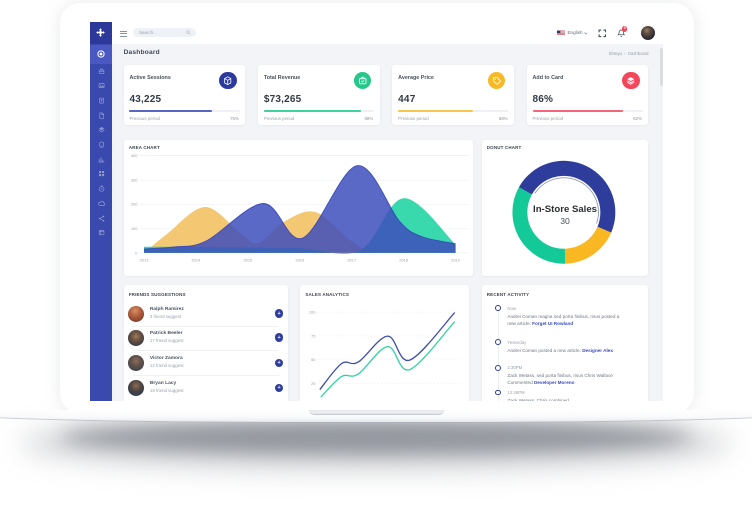  I want to click on svg-text: 0, so click(136, 253).